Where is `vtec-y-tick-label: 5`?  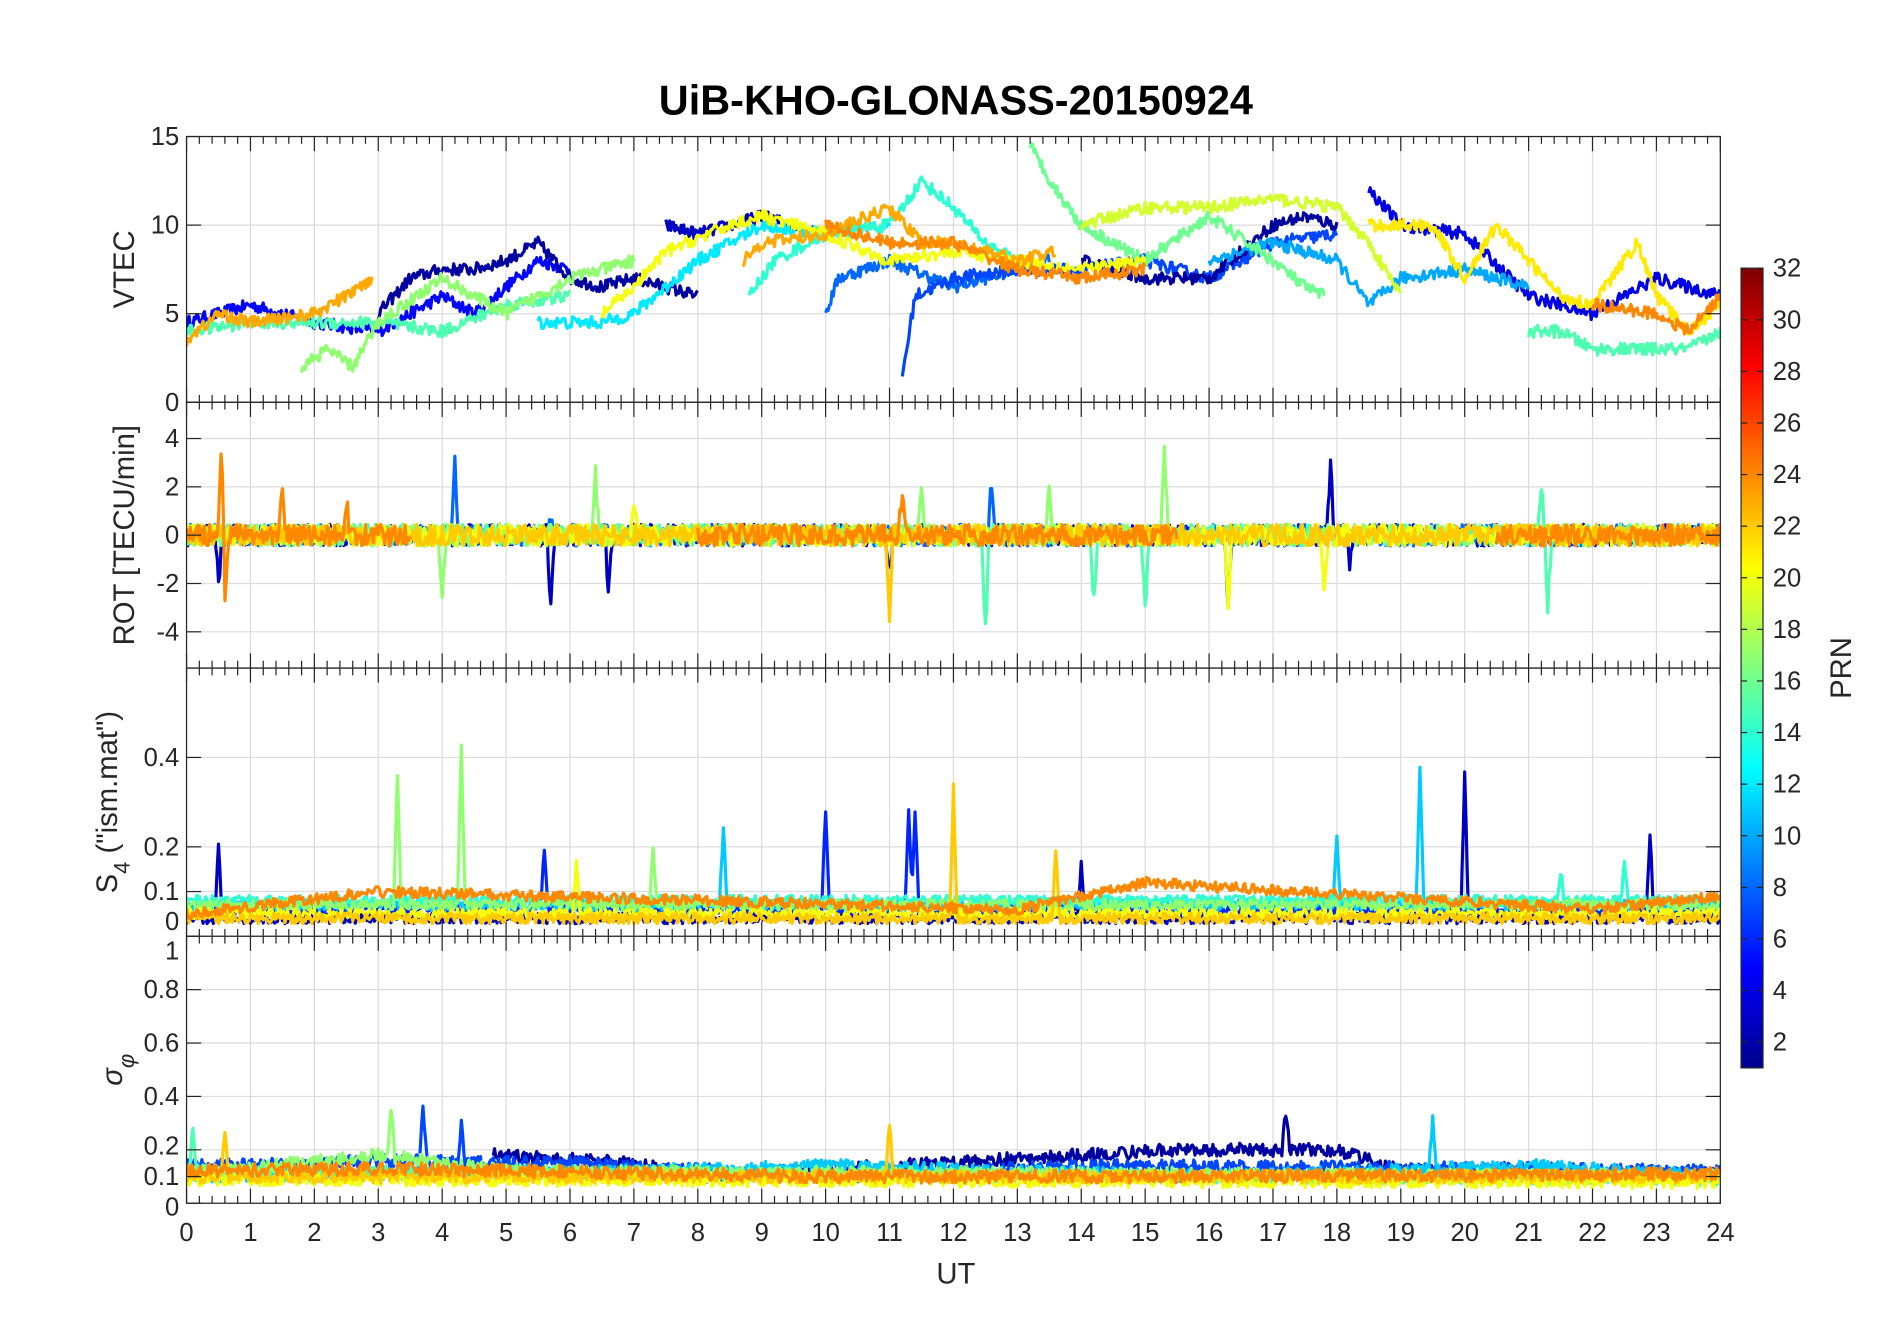 vtec-y-tick-label: 5 is located at coordinates (172, 314).